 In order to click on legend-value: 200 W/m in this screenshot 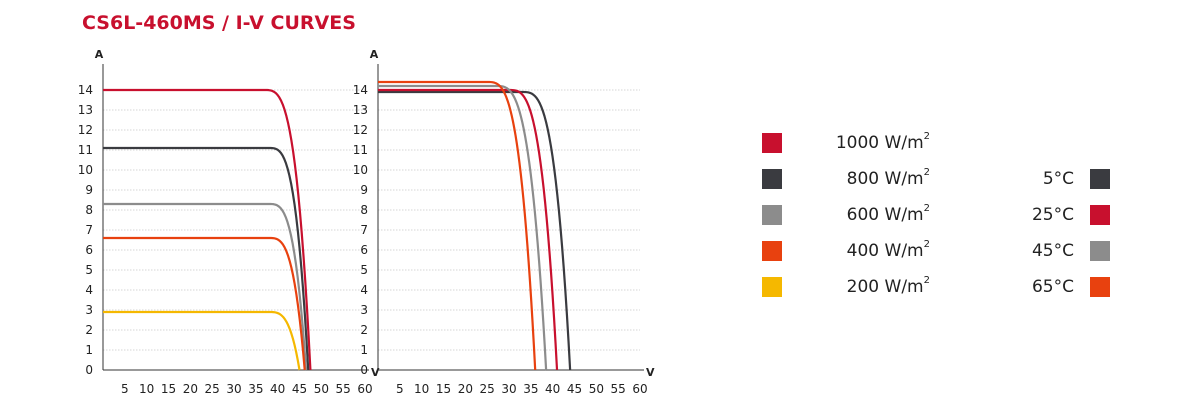, I will do `click(885, 287)`.